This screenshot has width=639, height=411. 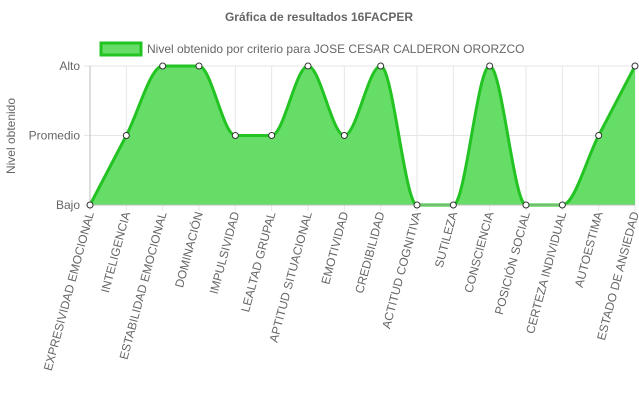 I want to click on x-tick-label: AUTOESTIMA, so click(x=589, y=249).